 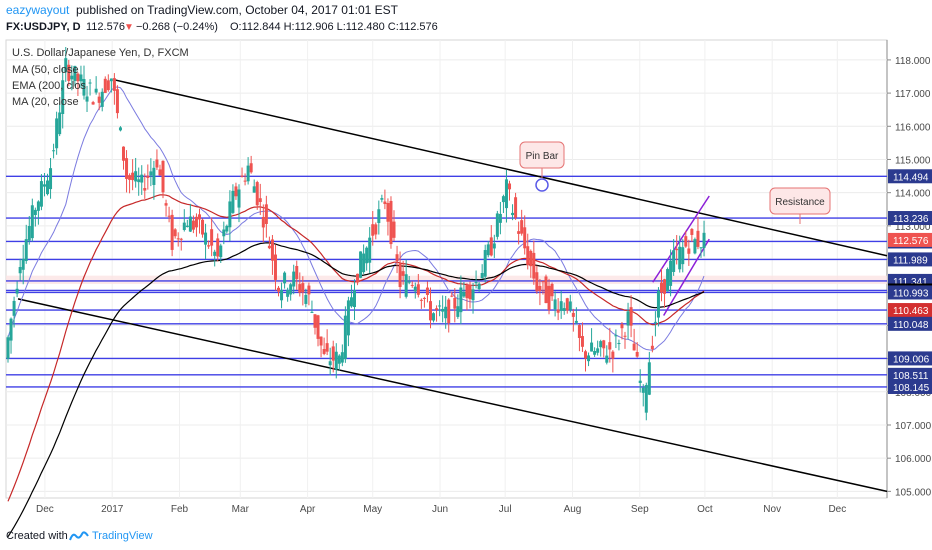 I want to click on legend-item-ma20: MA (20, close, so click(x=45, y=102).